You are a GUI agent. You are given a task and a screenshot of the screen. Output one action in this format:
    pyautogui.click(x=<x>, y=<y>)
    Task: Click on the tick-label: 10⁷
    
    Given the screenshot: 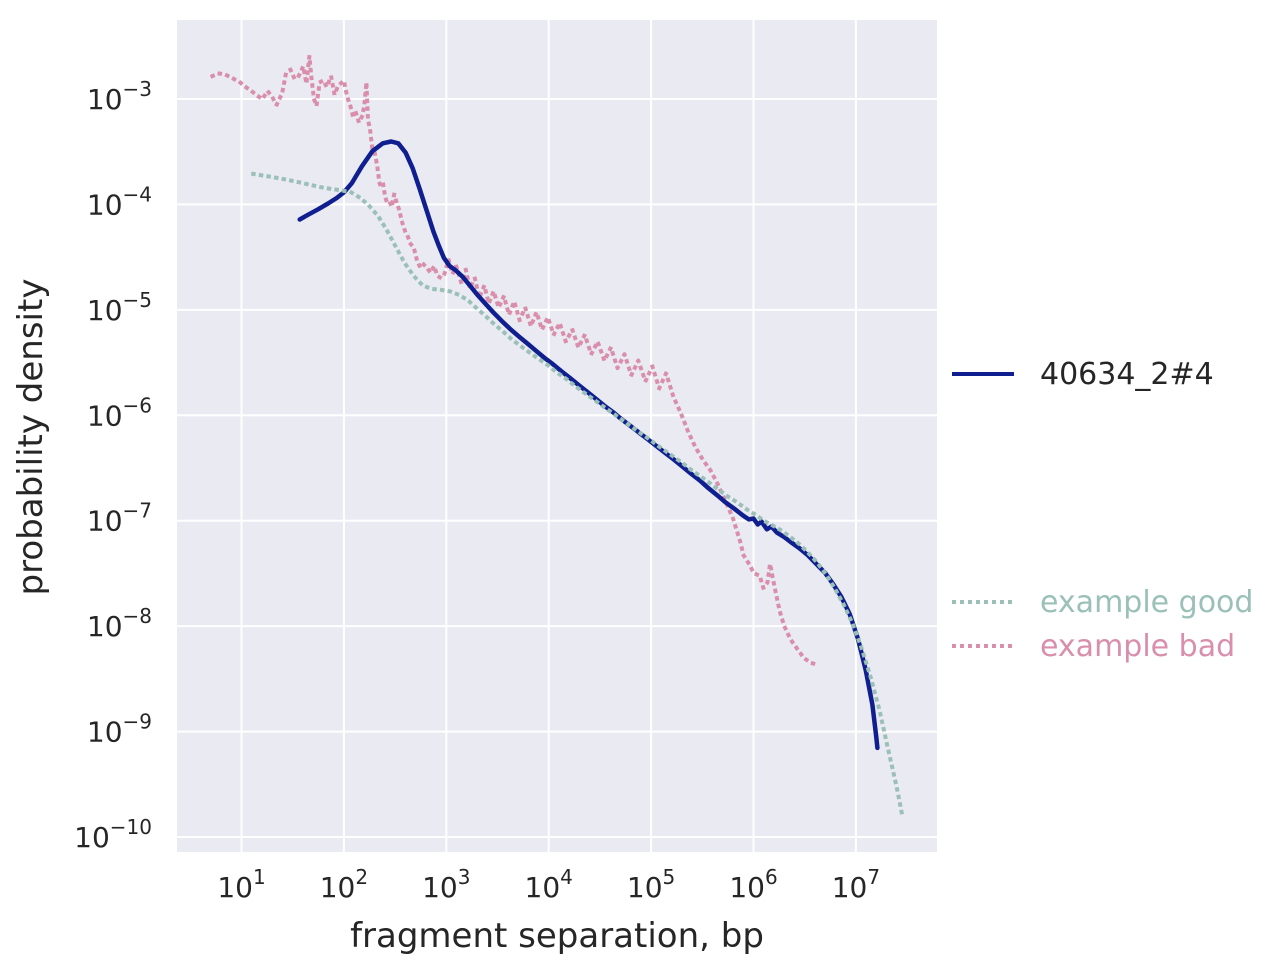 What is the action you would take?
    pyautogui.click(x=856, y=884)
    